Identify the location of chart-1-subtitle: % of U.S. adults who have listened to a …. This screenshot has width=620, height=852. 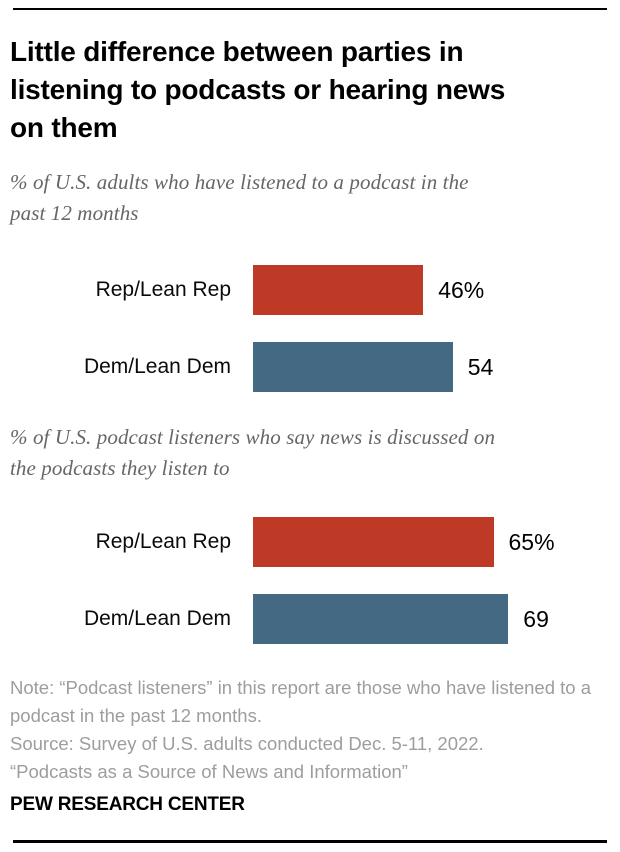
(310, 198).